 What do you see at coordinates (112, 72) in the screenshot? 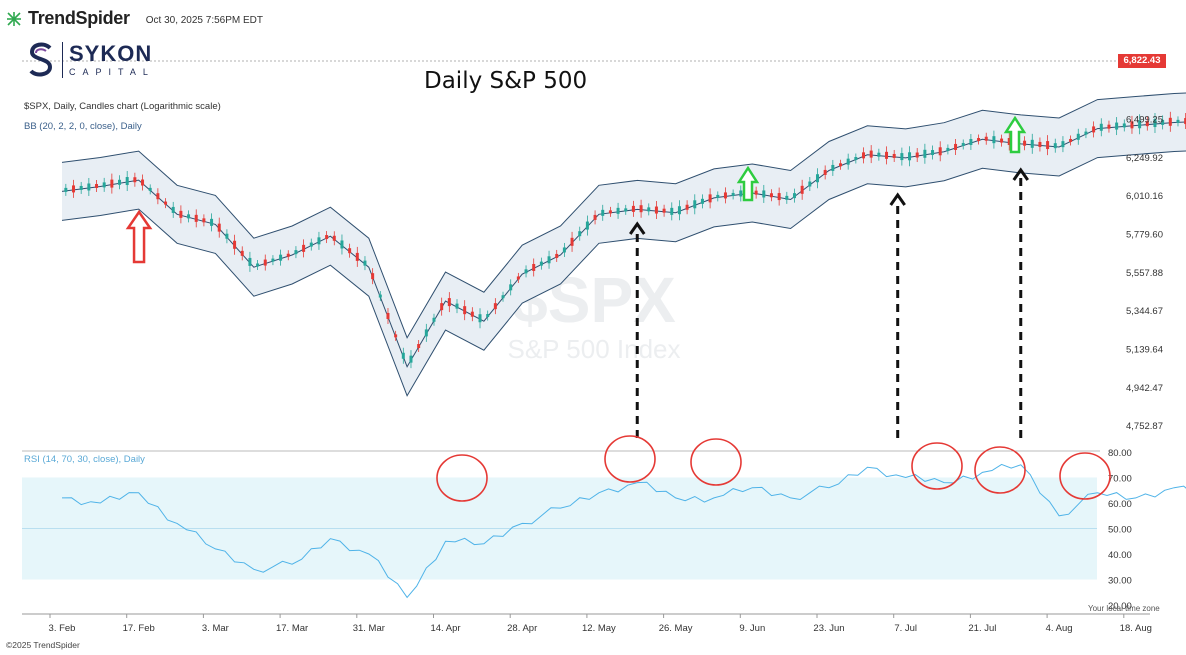
I see `logo-subtitle: CAPITAL` at bounding box center [112, 72].